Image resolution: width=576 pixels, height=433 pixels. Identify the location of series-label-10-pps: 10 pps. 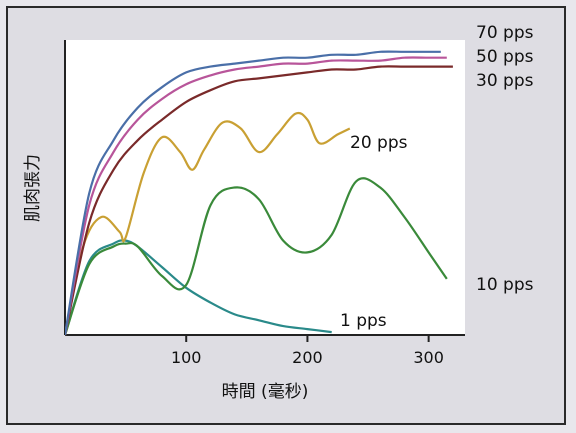
(505, 285).